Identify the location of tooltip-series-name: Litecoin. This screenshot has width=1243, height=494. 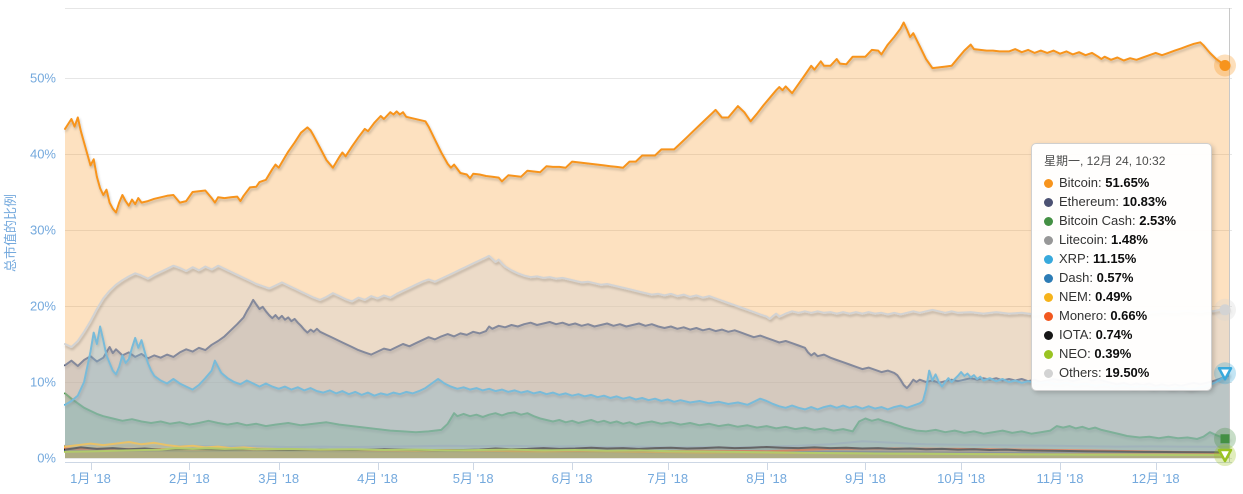
(1081, 239).